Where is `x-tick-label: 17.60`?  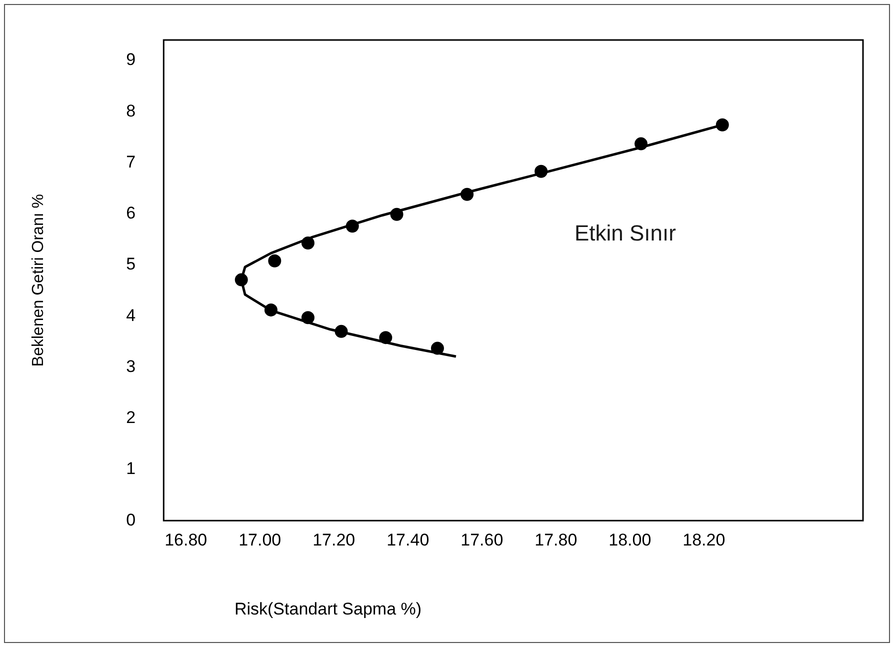 x-tick-label: 17.60 is located at coordinates (482, 540).